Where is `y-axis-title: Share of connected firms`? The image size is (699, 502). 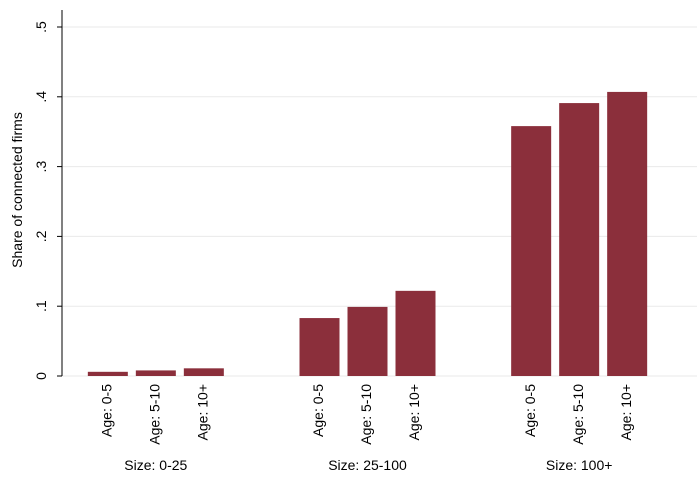 y-axis-title: Share of connected firms is located at coordinates (17, 190).